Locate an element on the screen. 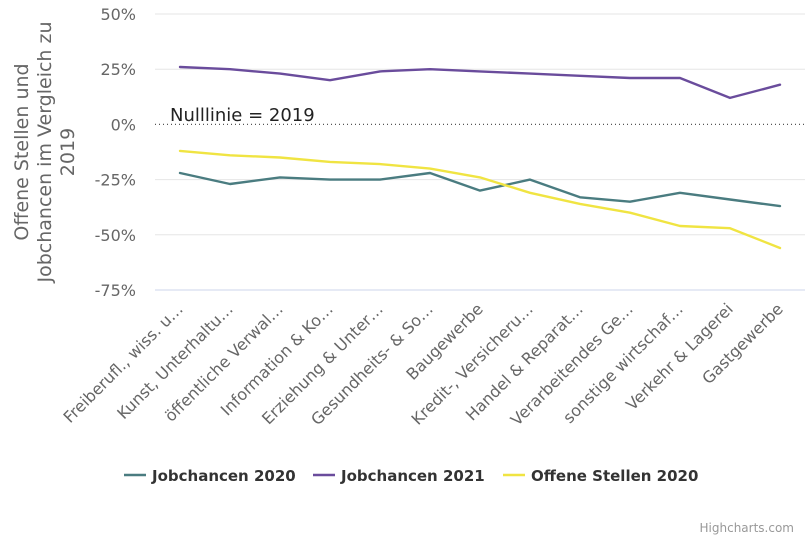 The height and width of the screenshot is (539, 808). legend-label: Jobchancen 2021 is located at coordinates (412, 476).